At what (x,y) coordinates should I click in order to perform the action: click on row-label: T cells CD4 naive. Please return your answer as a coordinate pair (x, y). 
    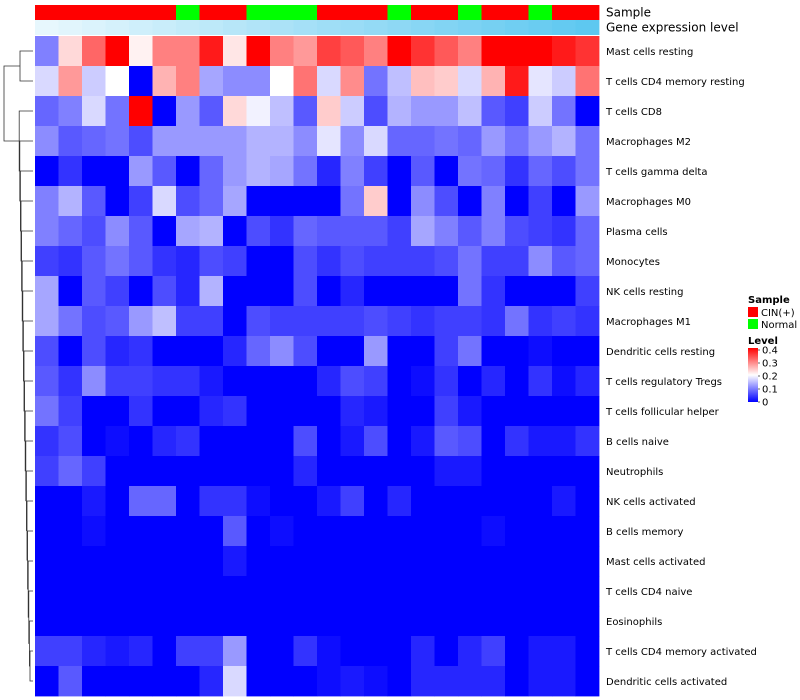
    Looking at the image, I should click on (648, 592).